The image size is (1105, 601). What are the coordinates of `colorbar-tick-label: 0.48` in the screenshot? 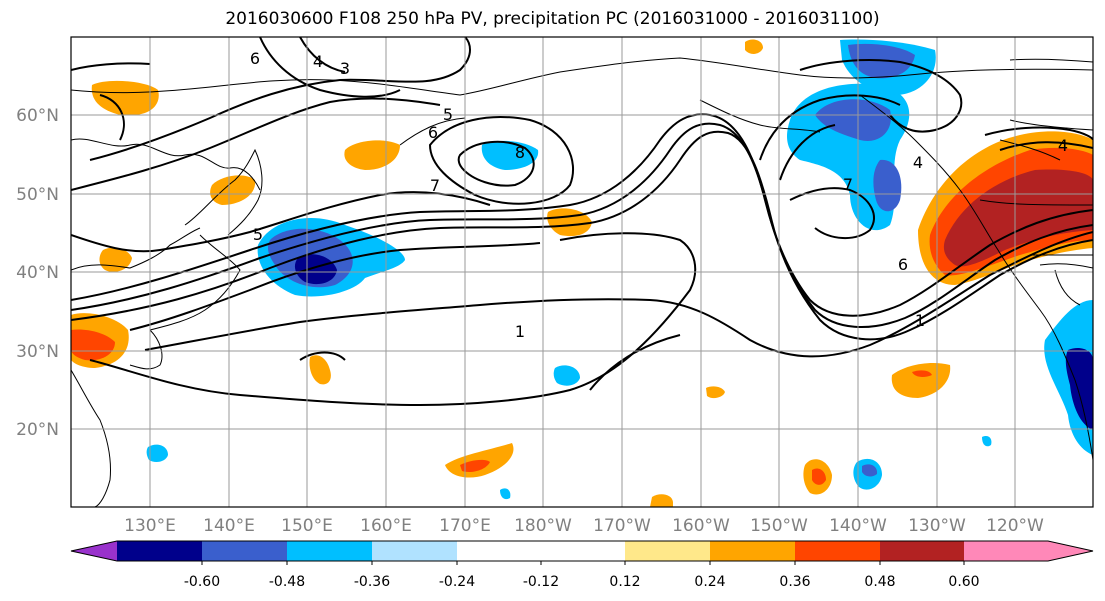 It's located at (879, 582).